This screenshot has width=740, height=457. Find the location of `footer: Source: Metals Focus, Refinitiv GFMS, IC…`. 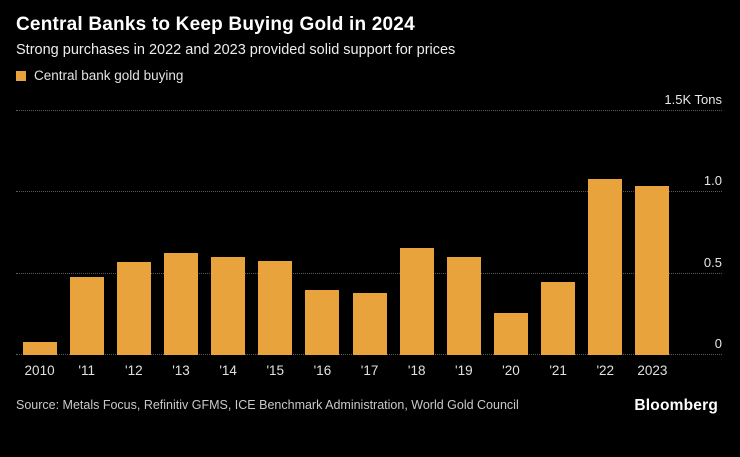

footer: Source: Metals Focus, Refinitiv GFMS, IC… is located at coordinates (369, 405).